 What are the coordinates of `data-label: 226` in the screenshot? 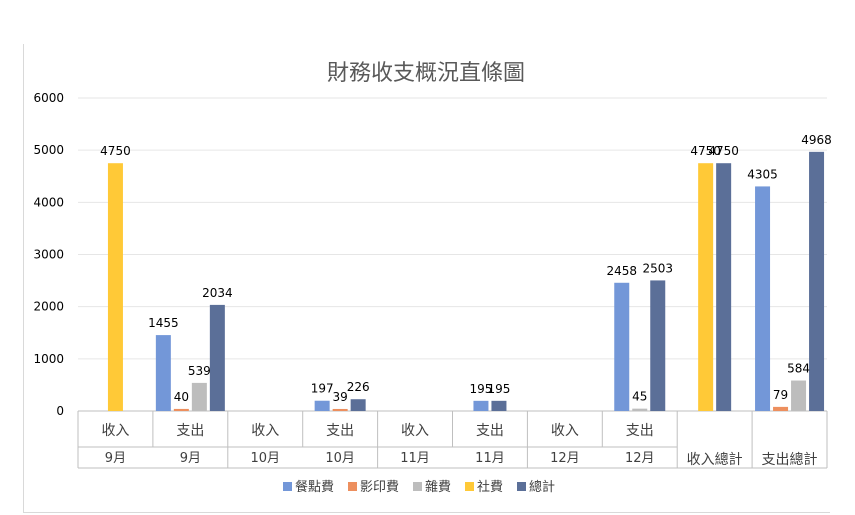 It's located at (358, 387).